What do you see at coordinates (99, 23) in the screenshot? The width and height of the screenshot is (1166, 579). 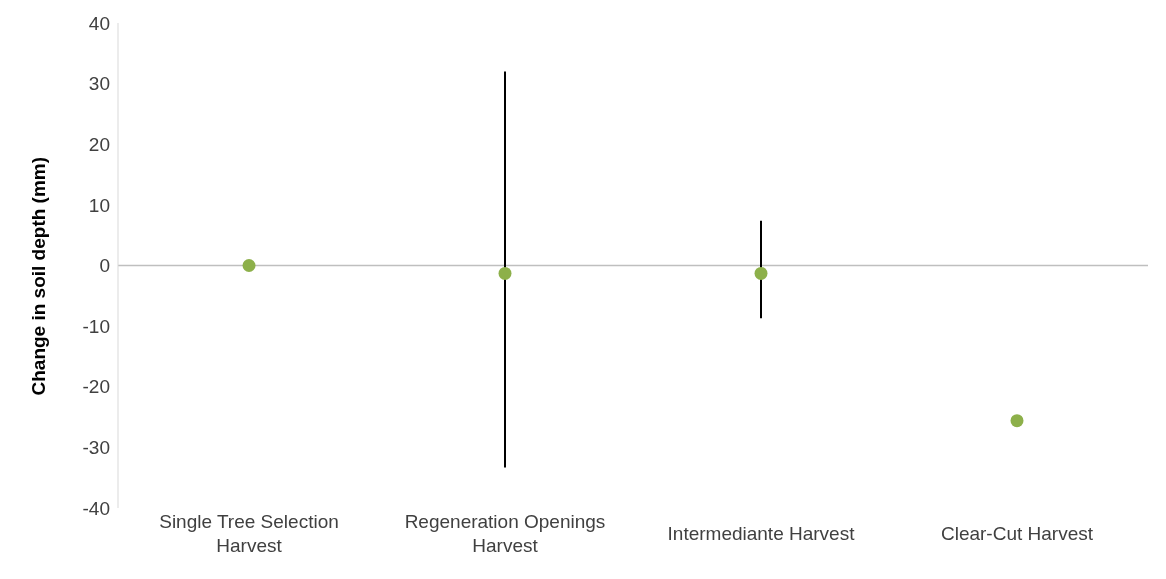 I see `y-tick-label: 40` at bounding box center [99, 23].